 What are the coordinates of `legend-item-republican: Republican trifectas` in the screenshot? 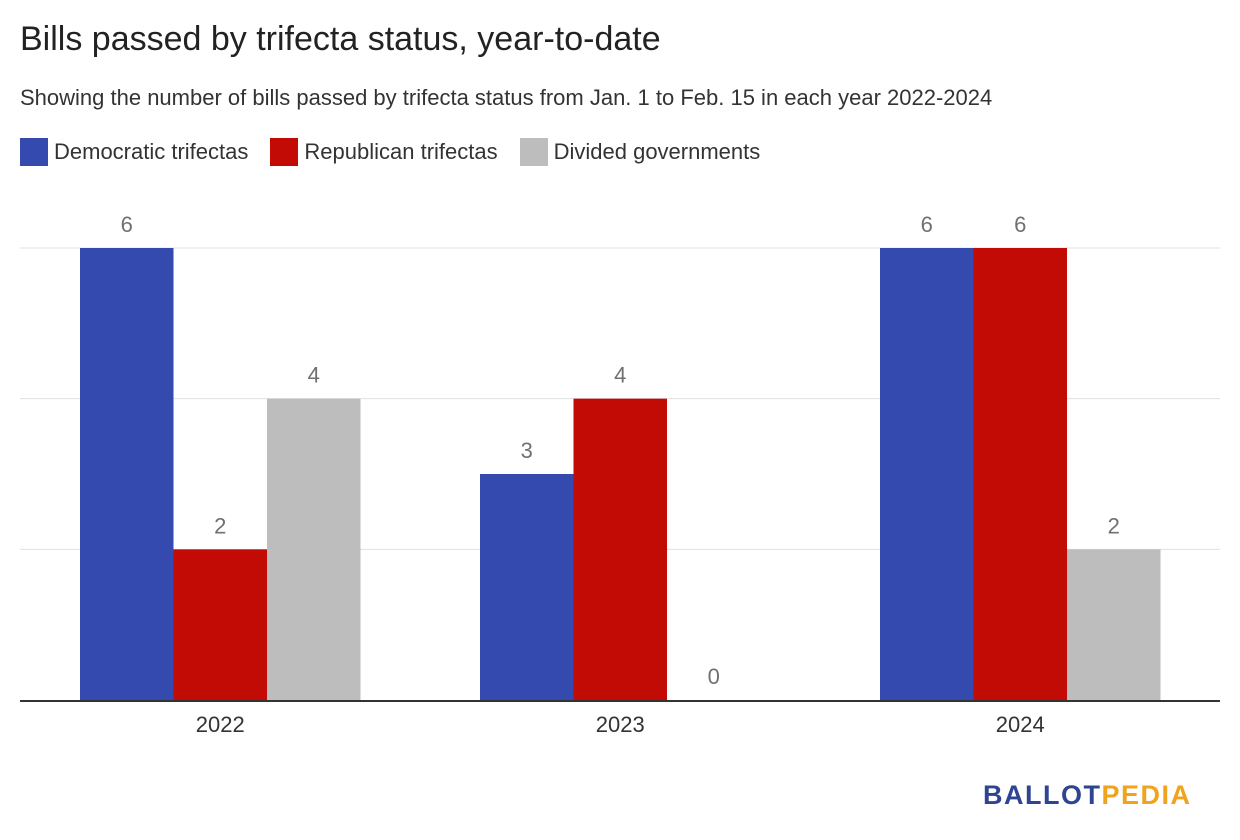 It's located at (384, 152).